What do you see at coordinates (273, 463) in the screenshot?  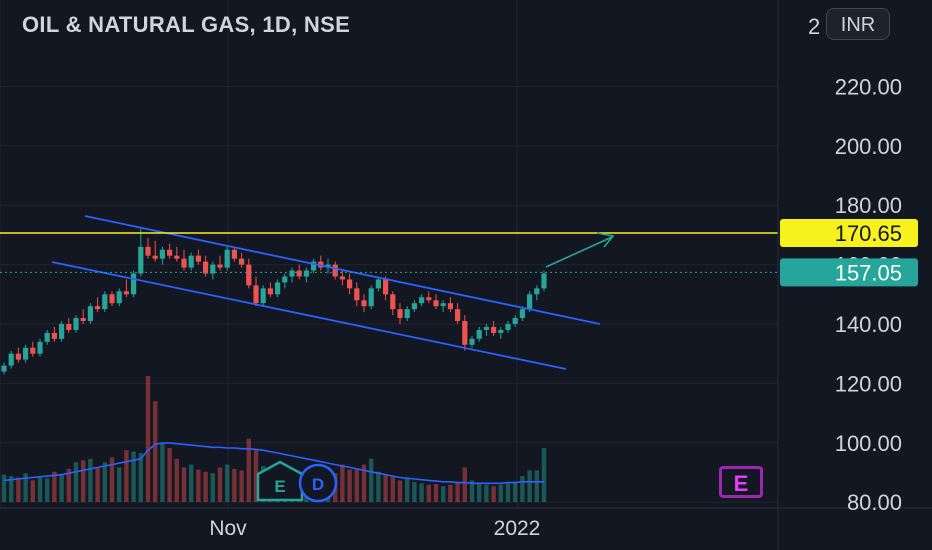 I see `volume-ma-line` at bounding box center [273, 463].